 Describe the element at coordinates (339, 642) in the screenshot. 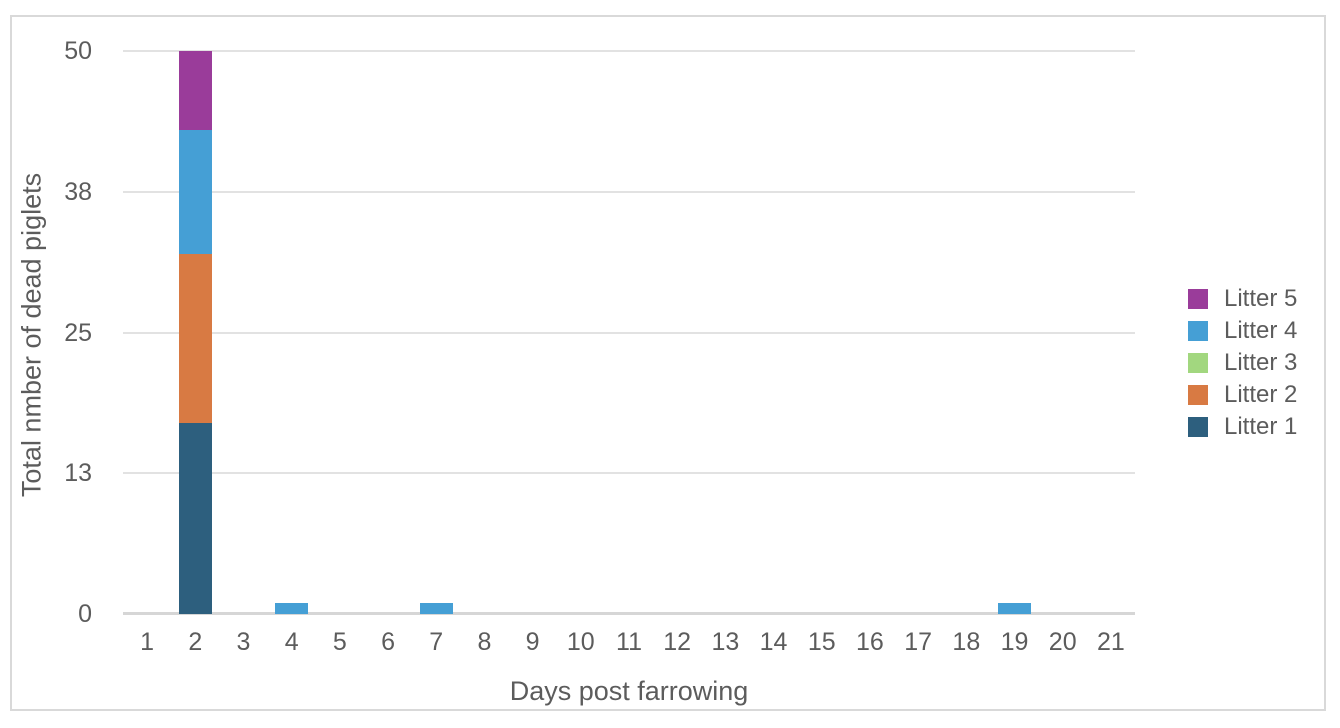

I see `x-tick-label: 5` at that location.